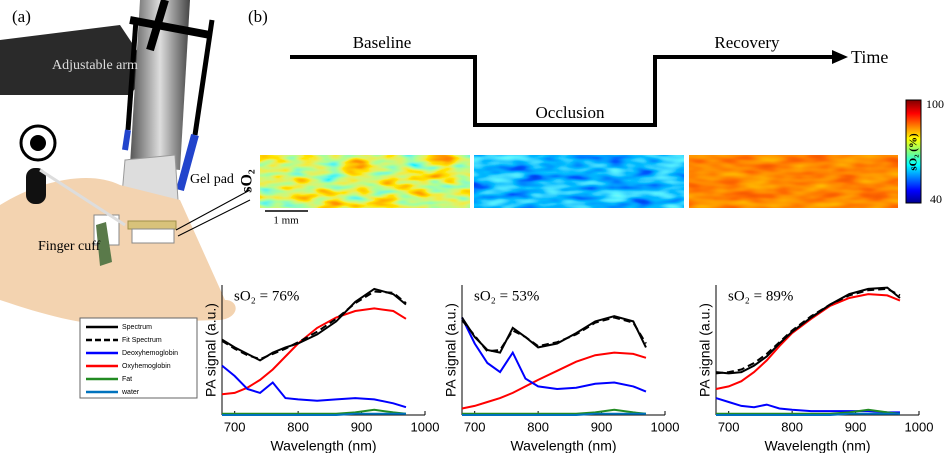 The width and height of the screenshot is (946, 453). What do you see at coordinates (150, 353) in the screenshot?
I see `legend-label: Deoxyhemoglobin` at bounding box center [150, 353].